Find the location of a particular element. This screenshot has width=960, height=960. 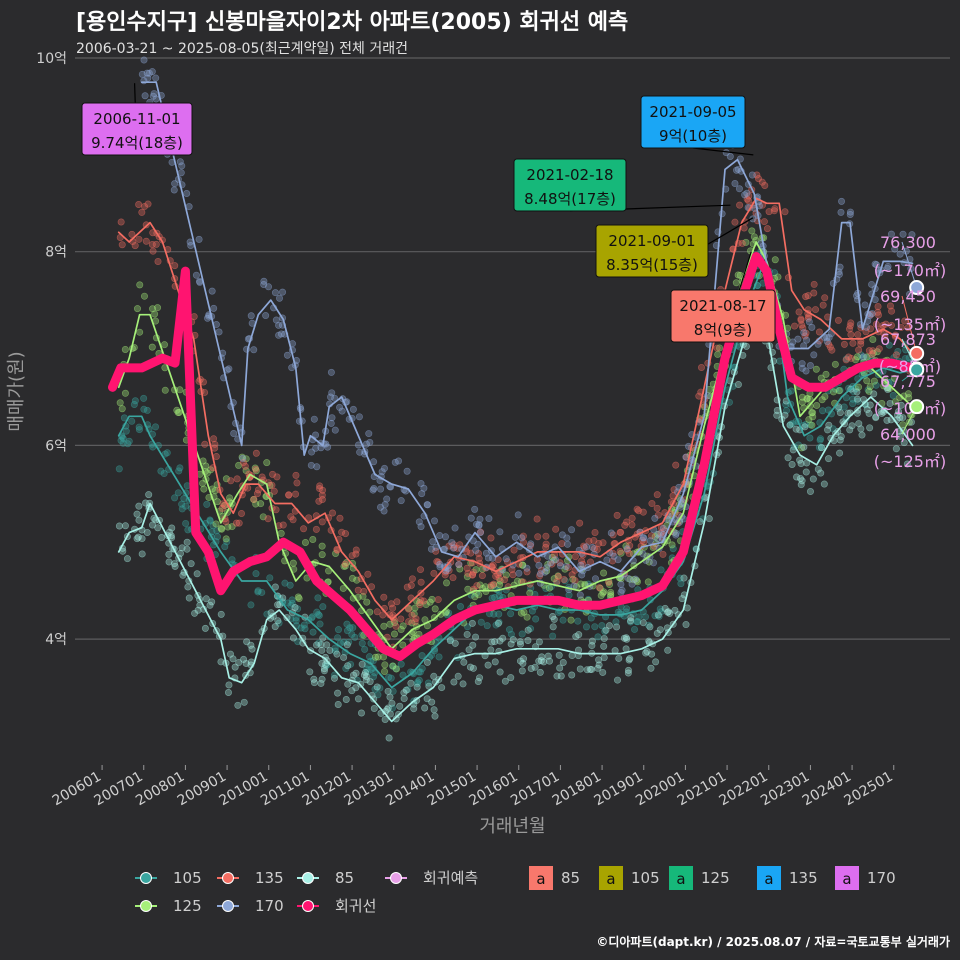

prediction-value: 76,300 is located at coordinates (908, 242).